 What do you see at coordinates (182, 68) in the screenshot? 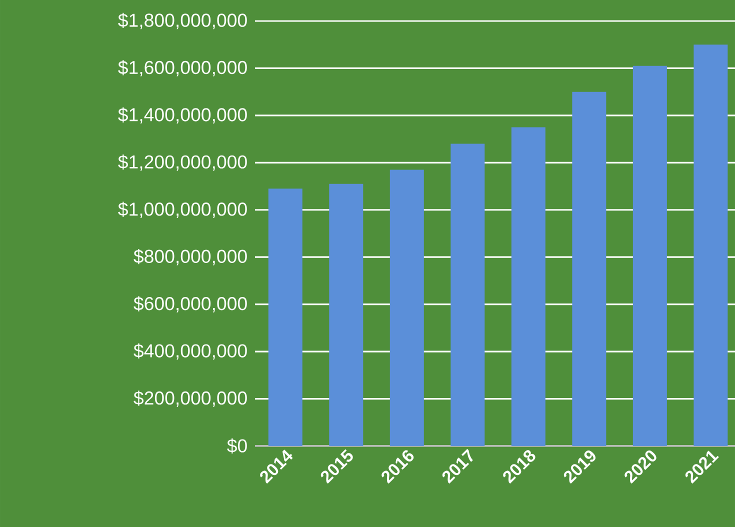
I see `y-tick-label: $1,600,000,000` at bounding box center [182, 68].